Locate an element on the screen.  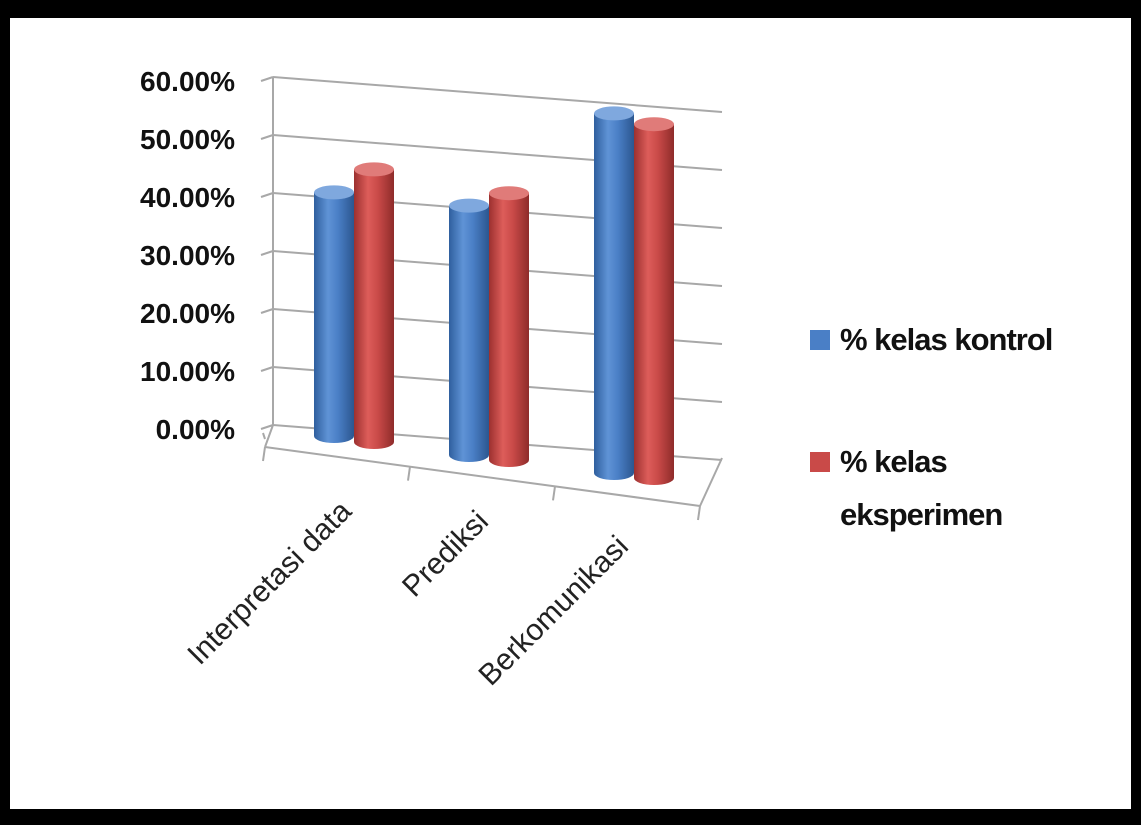
legend-item: % kelas kontrol is located at coordinates (931, 339).